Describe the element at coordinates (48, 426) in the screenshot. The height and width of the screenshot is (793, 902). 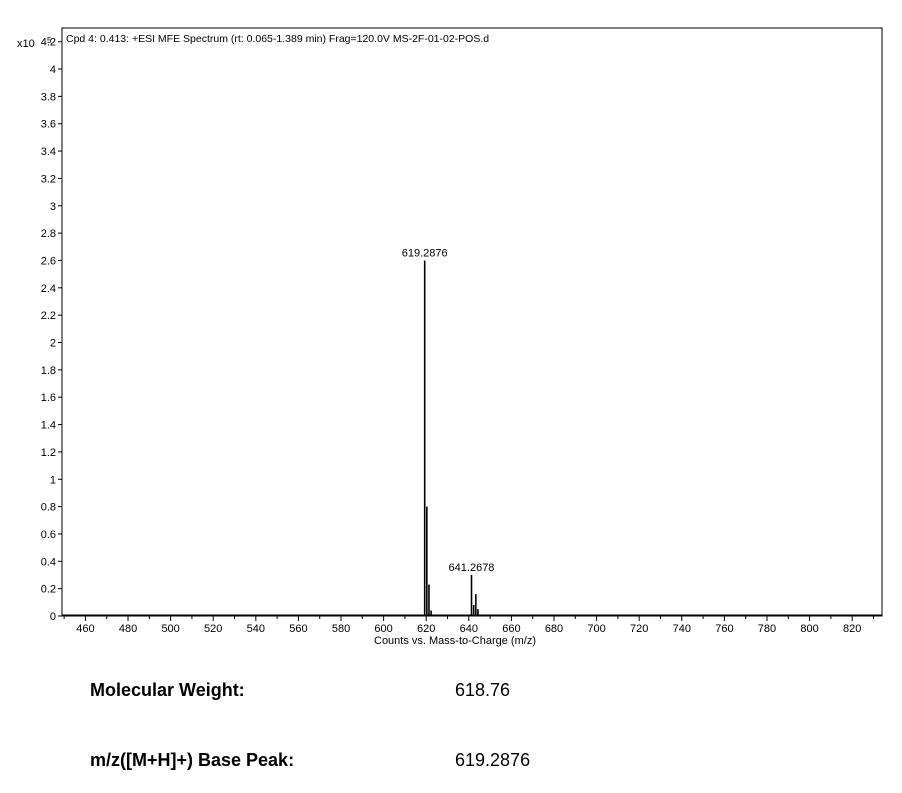
I see `y-tick-label: 1.4` at that location.